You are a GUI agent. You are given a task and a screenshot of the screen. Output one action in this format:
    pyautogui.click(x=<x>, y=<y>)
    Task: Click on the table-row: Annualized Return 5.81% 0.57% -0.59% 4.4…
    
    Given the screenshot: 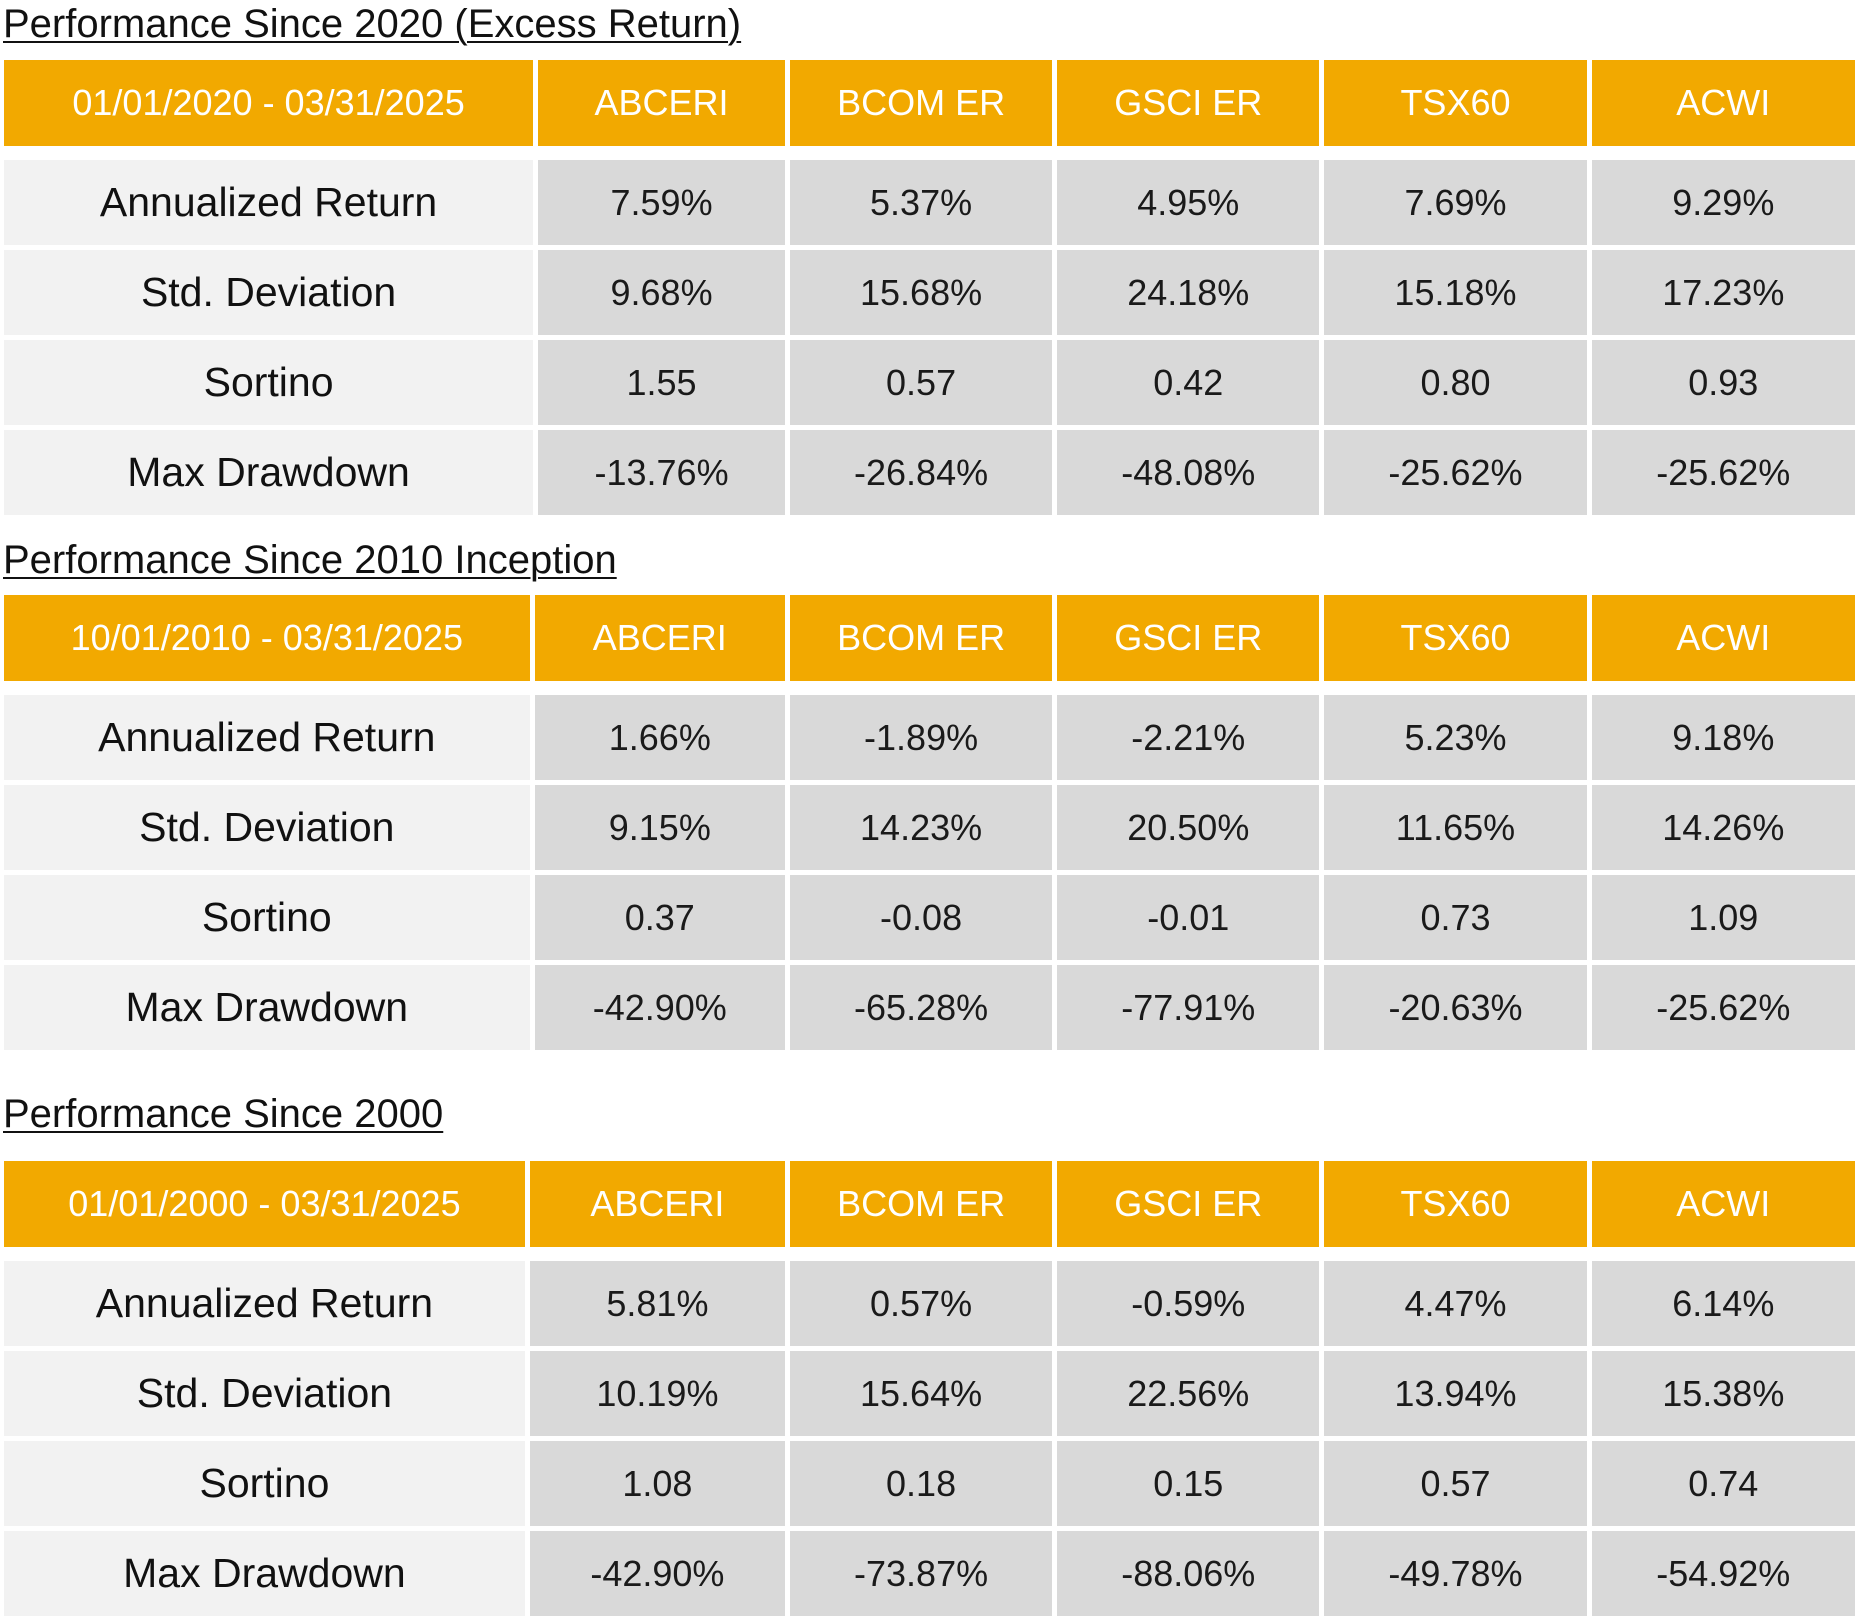 What is the action you would take?
    pyautogui.click(x=929, y=1303)
    